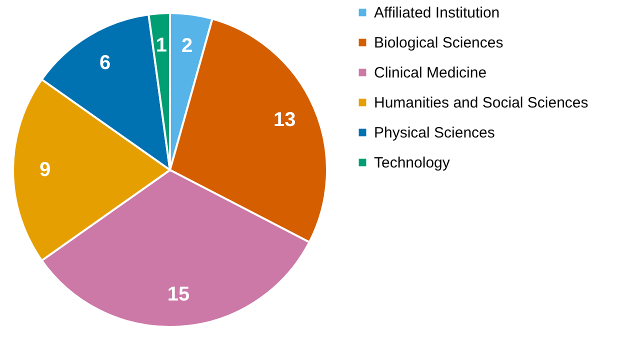 This screenshot has height=344, width=640. What do you see at coordinates (430, 73) in the screenshot?
I see `legend-label: Clinical Medicine` at bounding box center [430, 73].